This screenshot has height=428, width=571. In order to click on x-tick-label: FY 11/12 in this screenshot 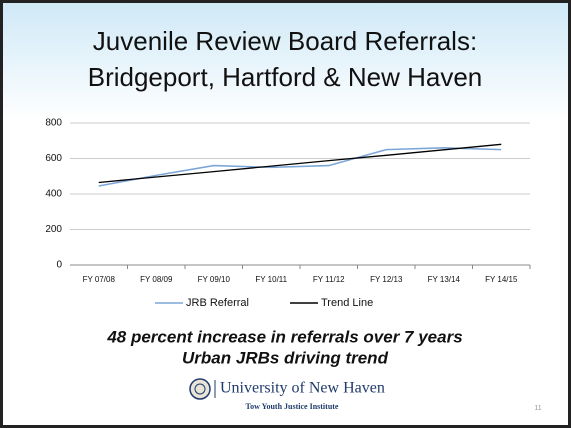, I will do `click(329, 279)`.